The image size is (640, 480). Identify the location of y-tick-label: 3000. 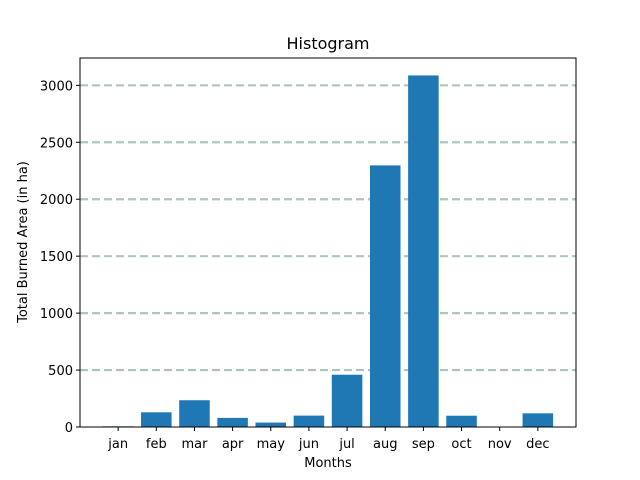
(56, 86).